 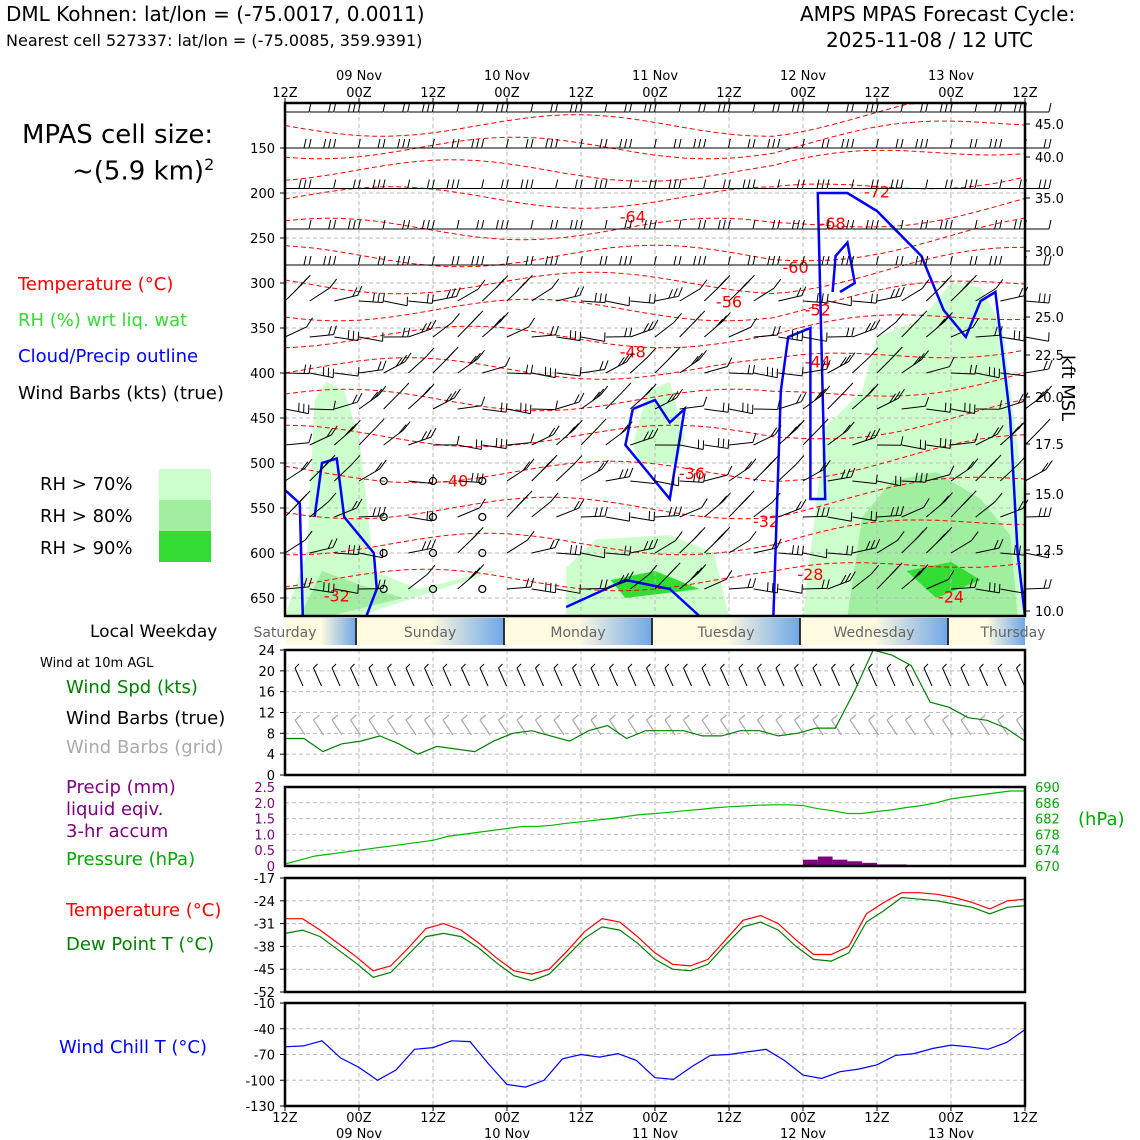 I want to click on precip-tick-label: 0.5, so click(x=264, y=851).